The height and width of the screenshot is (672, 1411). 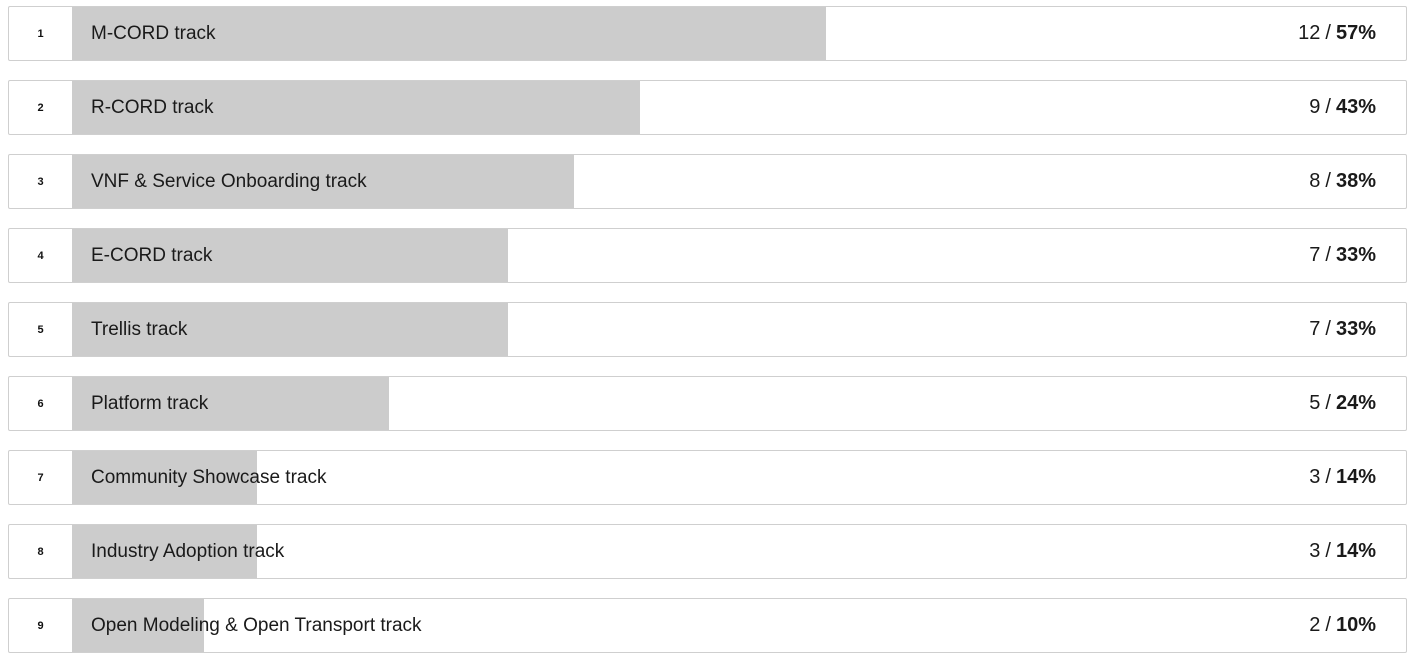 I want to click on option-label: R-CORD track, so click(x=152, y=107).